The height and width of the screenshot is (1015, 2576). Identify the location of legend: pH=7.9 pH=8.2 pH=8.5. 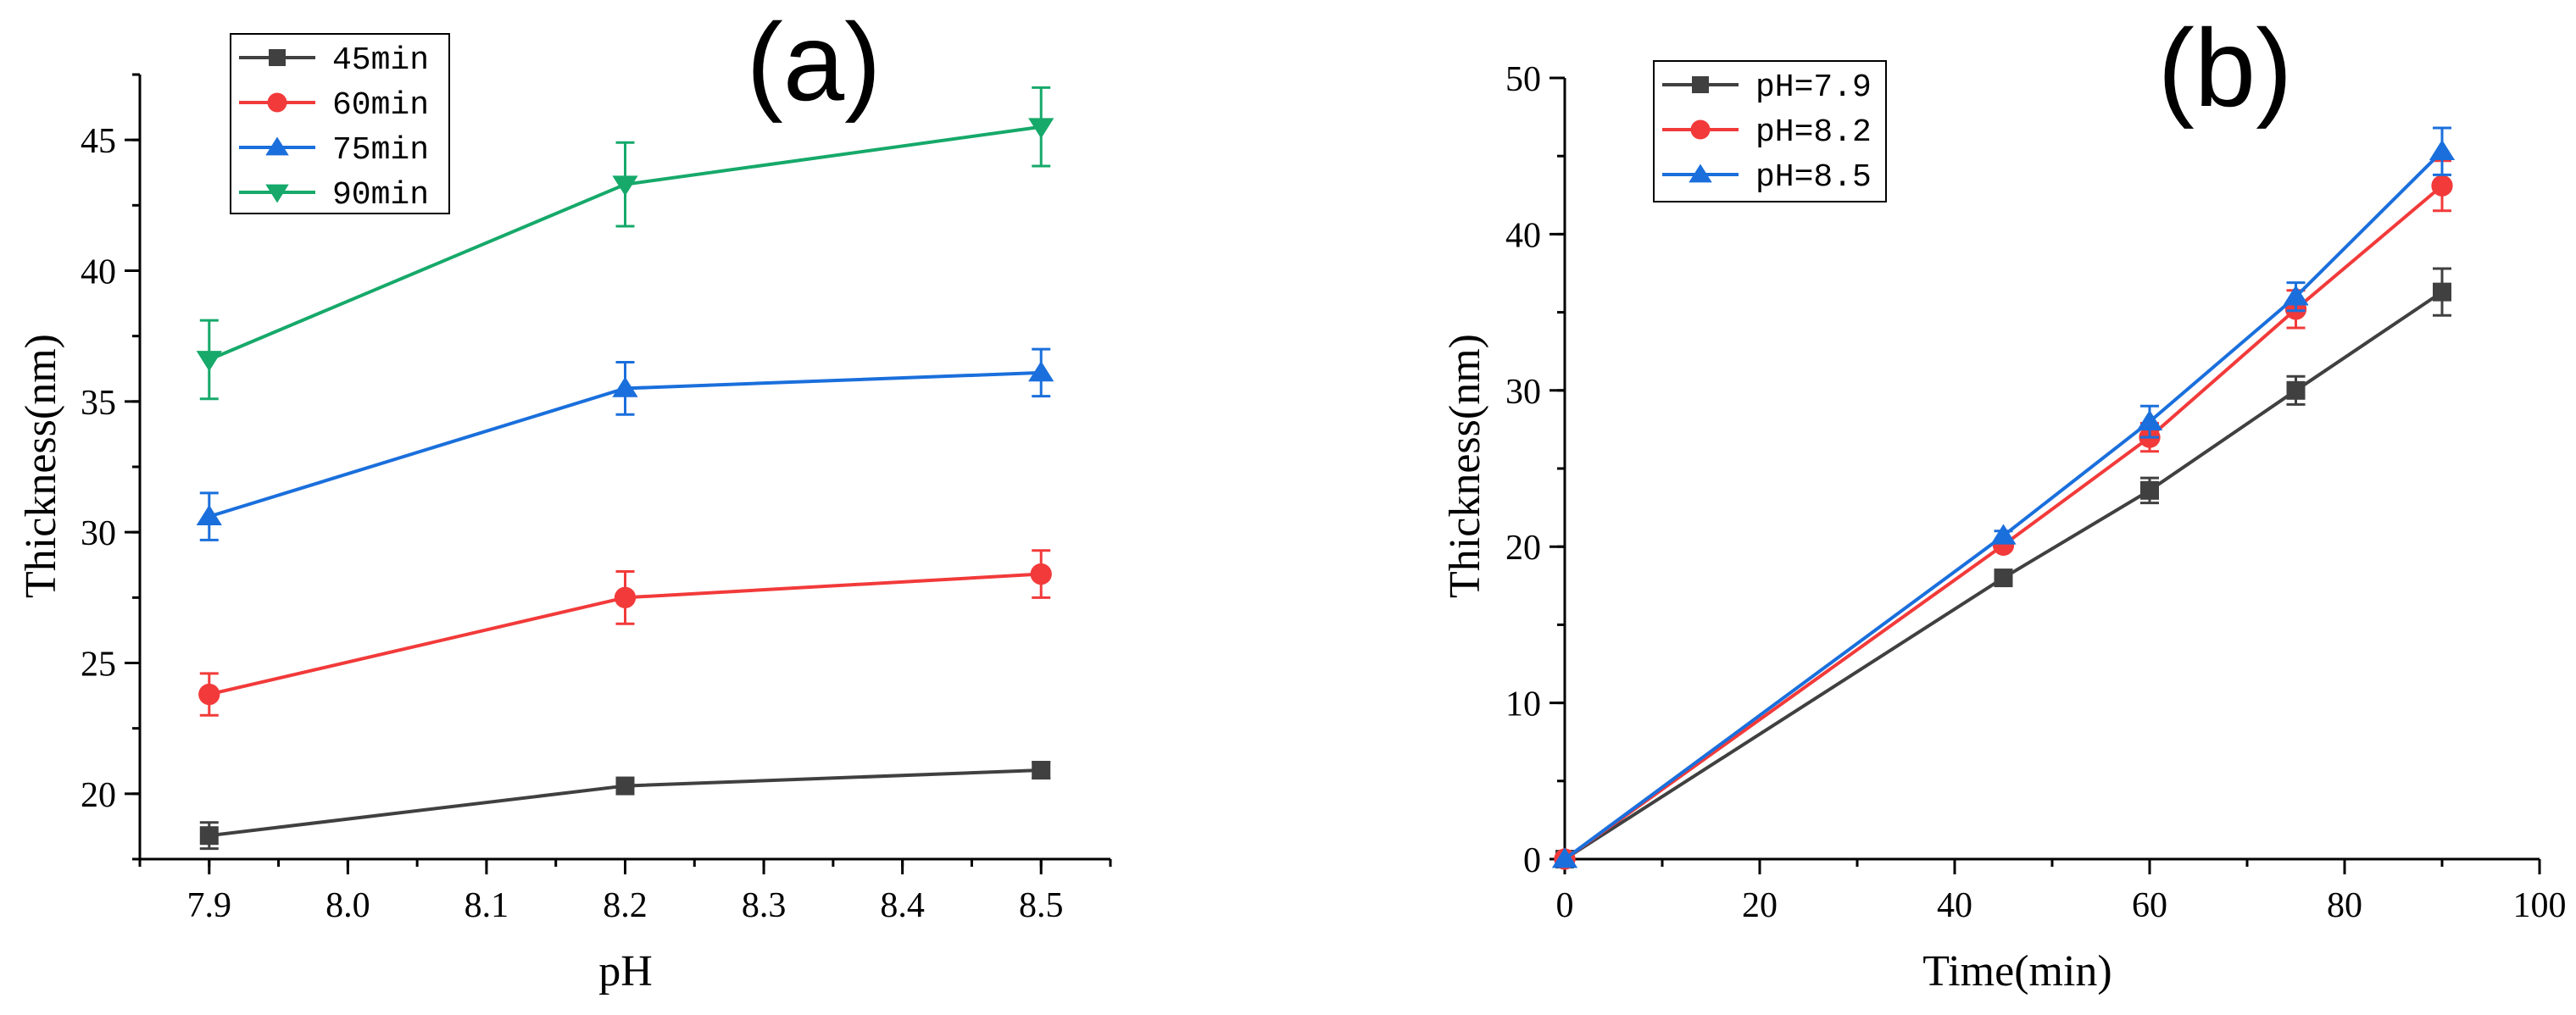
(1770, 131).